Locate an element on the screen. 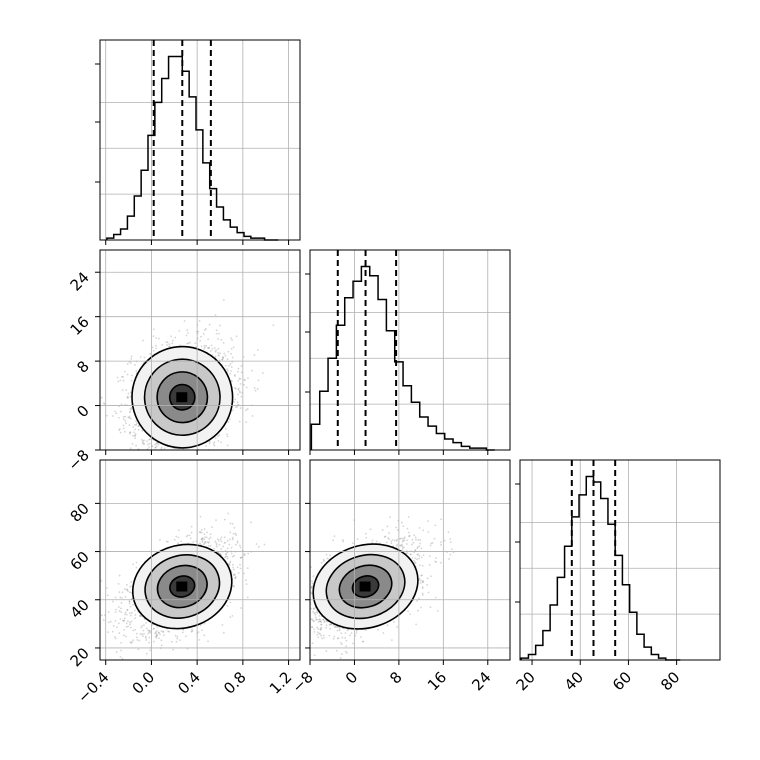 The image size is (760, 760). hist-0-grid is located at coordinates (200, 140).